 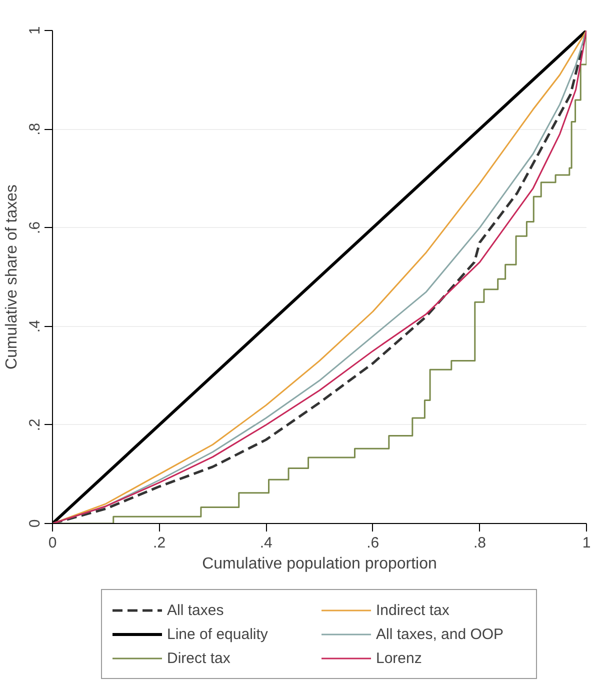 I want to click on legend-label: Indirect tax, so click(x=413, y=610).